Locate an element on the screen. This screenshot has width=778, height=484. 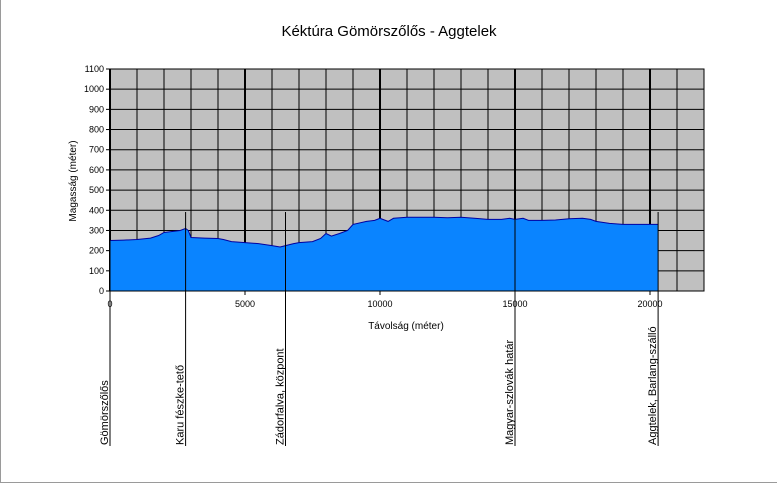
x-tick-label: 5000 is located at coordinates (245, 304).